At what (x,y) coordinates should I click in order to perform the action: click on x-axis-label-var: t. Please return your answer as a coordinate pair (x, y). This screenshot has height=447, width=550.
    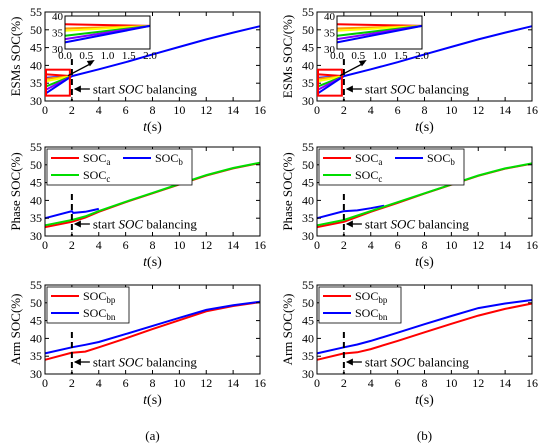
    Looking at the image, I should click on (145, 400).